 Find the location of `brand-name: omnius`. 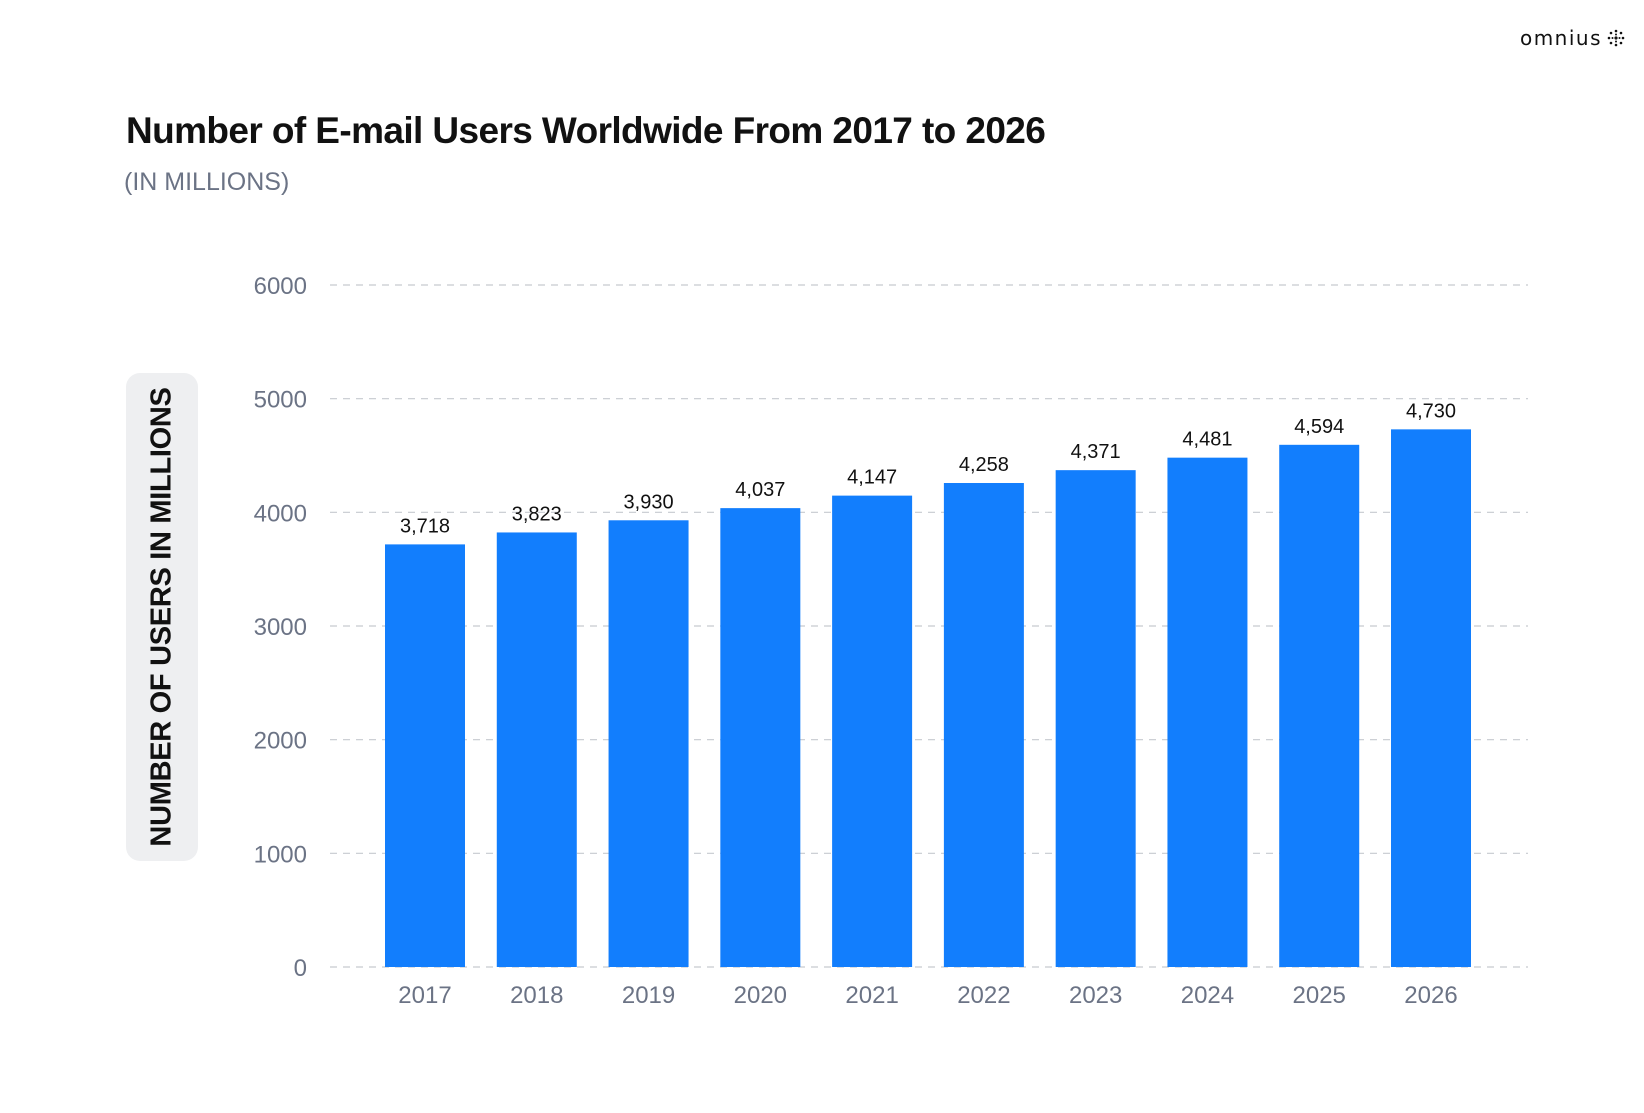

brand-name: omnius is located at coordinates (1560, 38).